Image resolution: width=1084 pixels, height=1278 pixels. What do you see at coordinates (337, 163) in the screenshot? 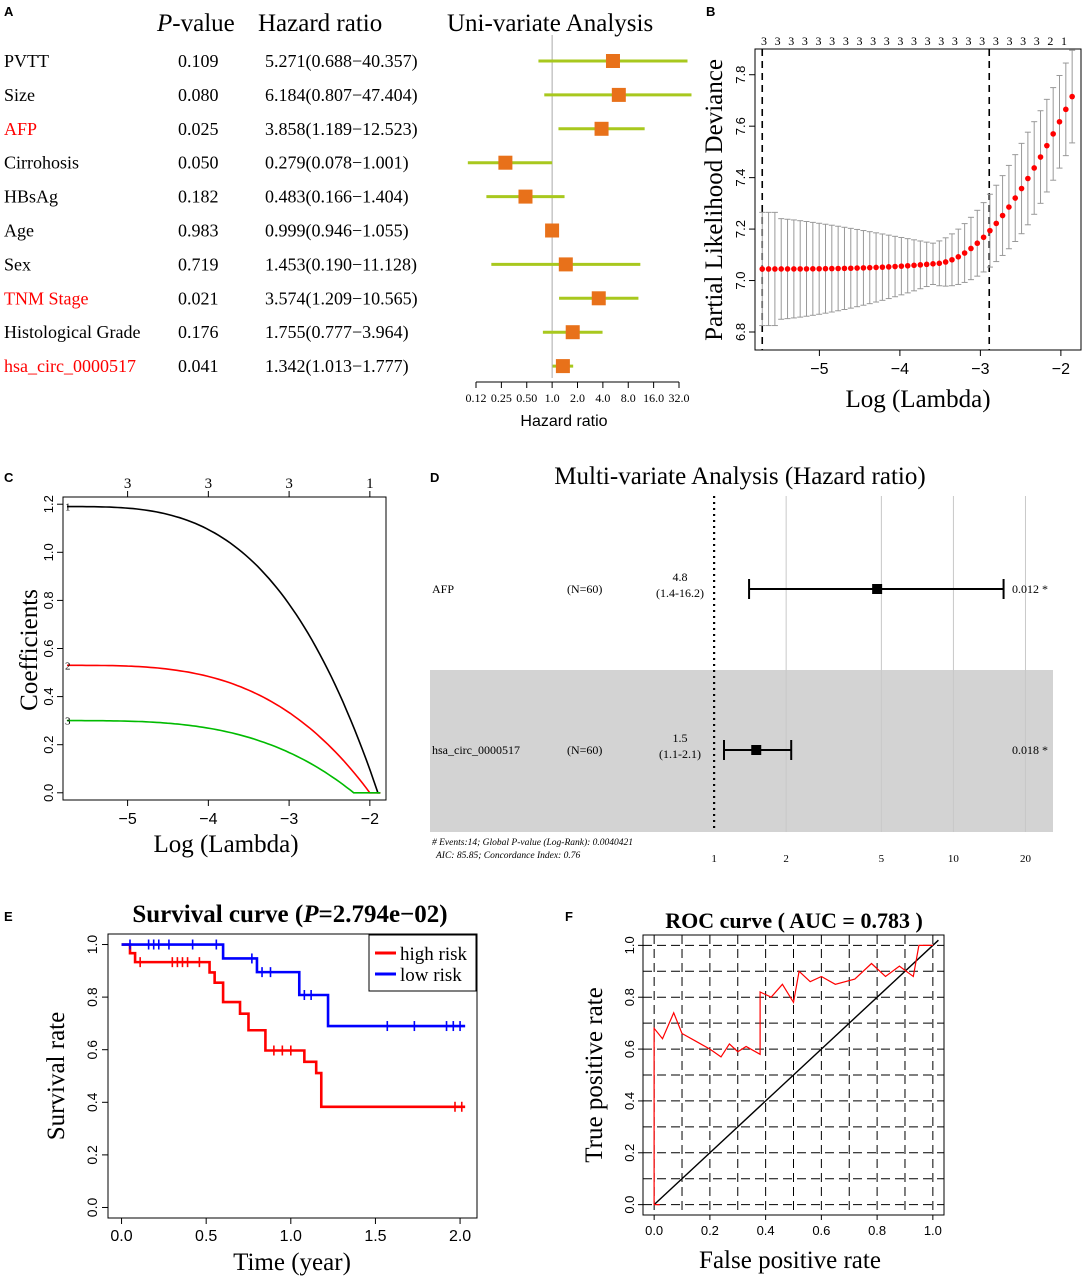
I see `row-hazard-ratio: 0.279(0.078−1.001)` at bounding box center [337, 163].